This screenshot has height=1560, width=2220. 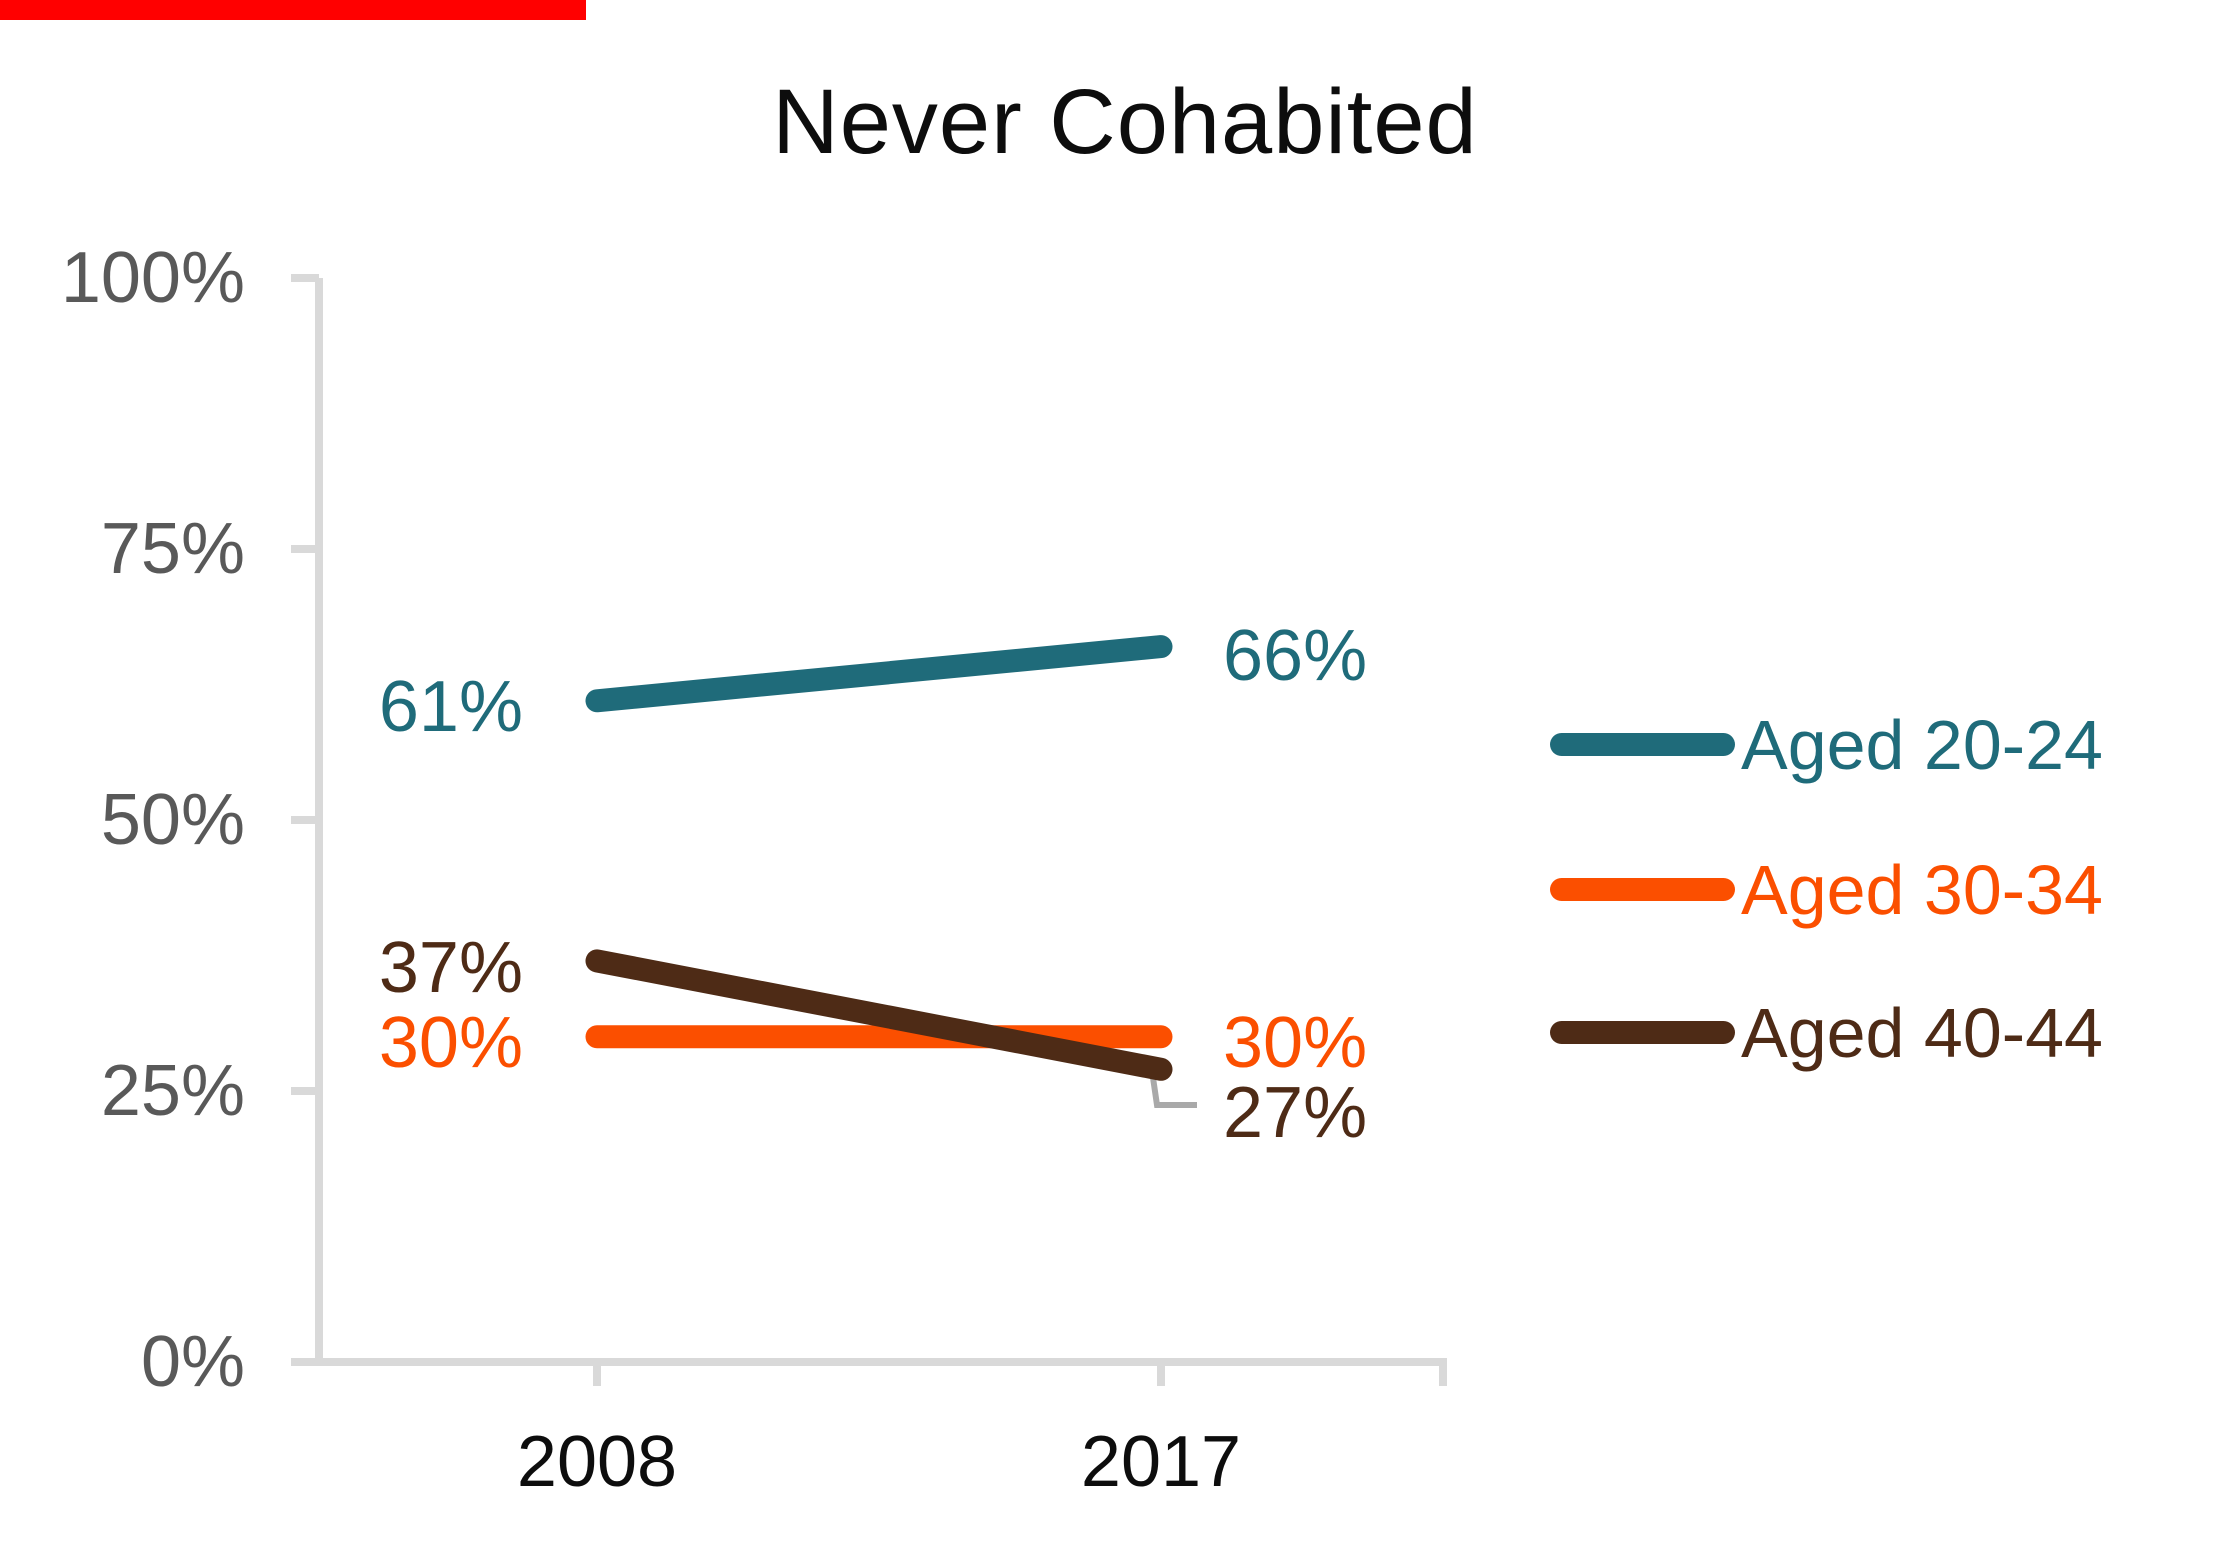 What do you see at coordinates (192, 1362) in the screenshot?
I see `y-tick-label: 0%` at bounding box center [192, 1362].